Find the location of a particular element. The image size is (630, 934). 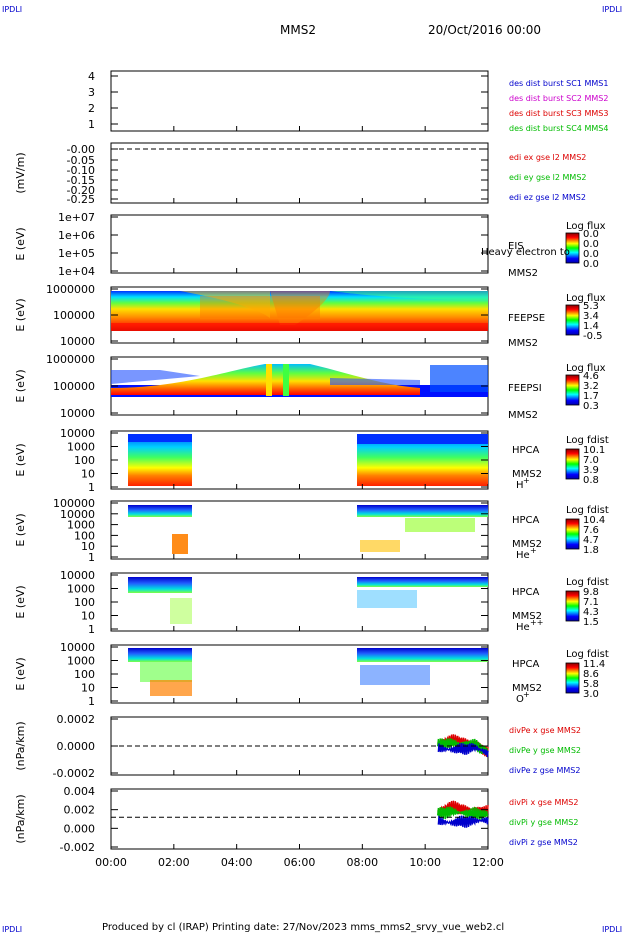

colorbar-tick-label: 10.4 is located at coordinates (594, 520).